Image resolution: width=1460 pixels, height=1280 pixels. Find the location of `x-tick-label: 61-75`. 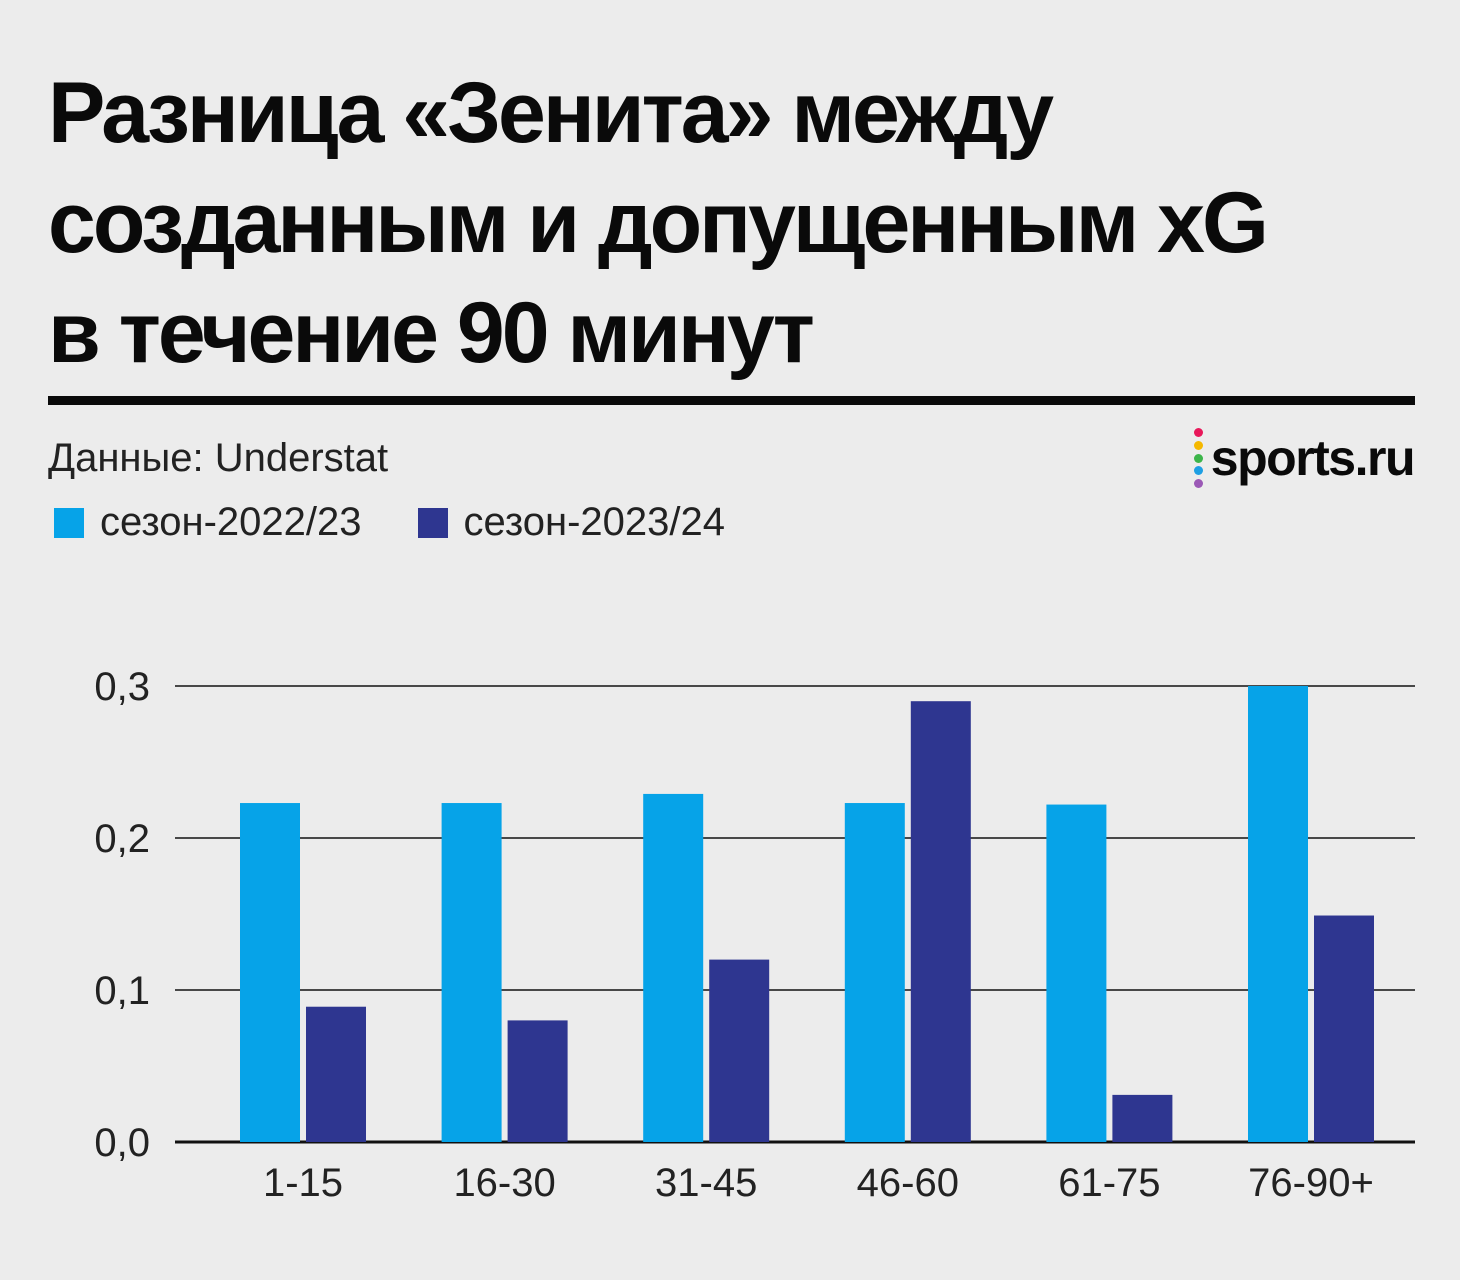

x-tick-label: 61-75 is located at coordinates (1109, 1183).